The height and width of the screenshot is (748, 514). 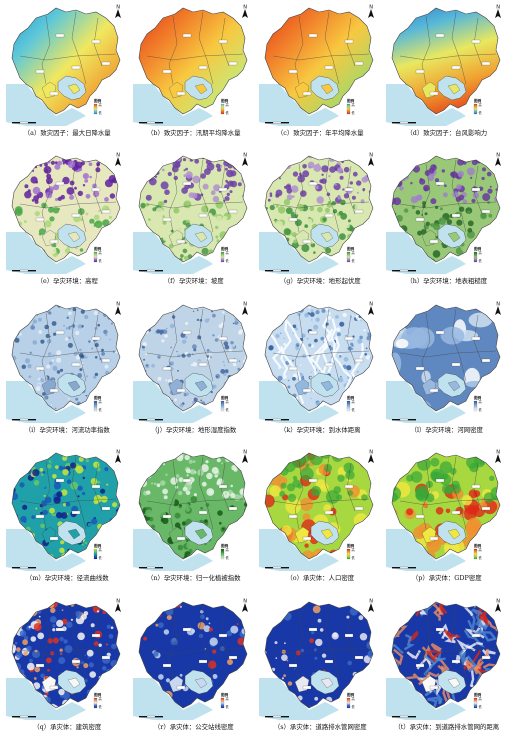 I want to click on panel-caption: （d）致灾因子：台风影响力, so click(x=447, y=133).